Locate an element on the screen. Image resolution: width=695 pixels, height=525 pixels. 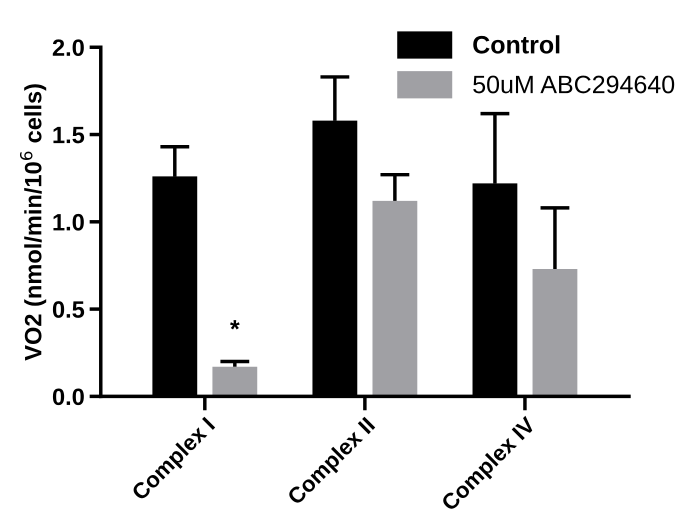
y-axis-title: VO2 (nmol/min/10$^{6}$ cells) is located at coordinates (33, 222).